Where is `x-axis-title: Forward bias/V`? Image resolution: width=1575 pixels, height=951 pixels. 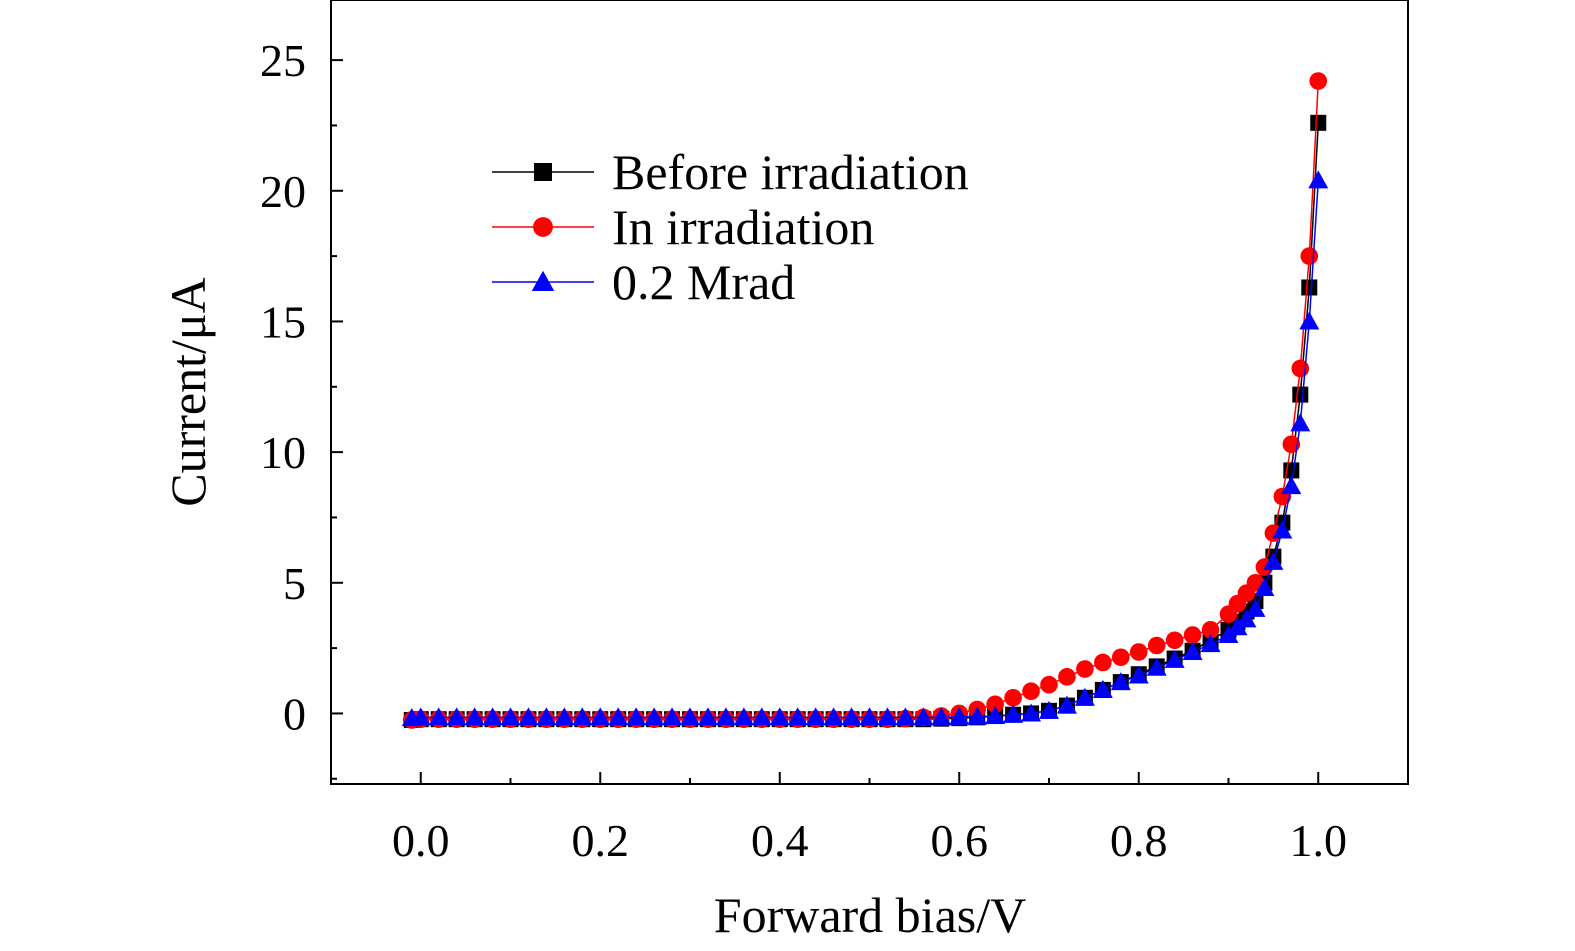 x-axis-title: Forward bias/V is located at coordinates (870, 915).